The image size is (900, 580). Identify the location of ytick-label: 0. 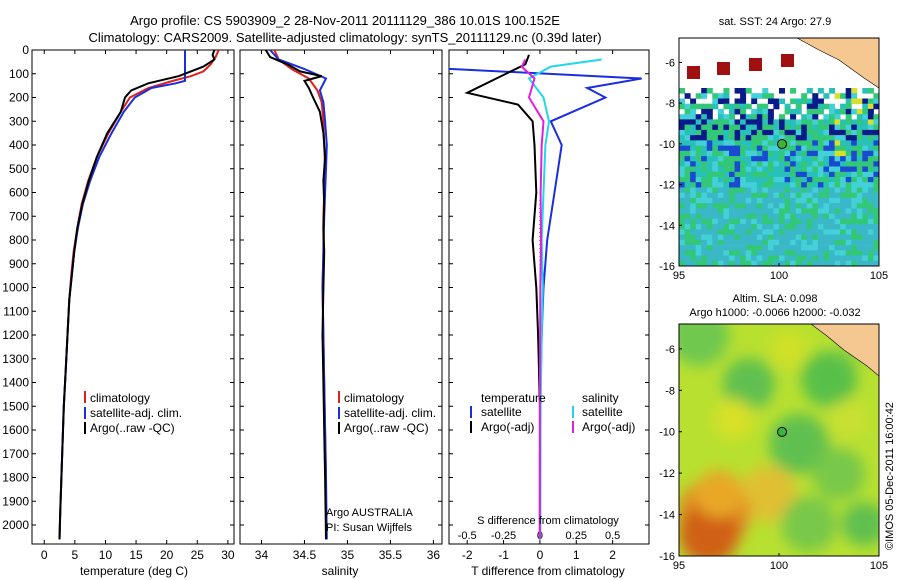
(25, 50).